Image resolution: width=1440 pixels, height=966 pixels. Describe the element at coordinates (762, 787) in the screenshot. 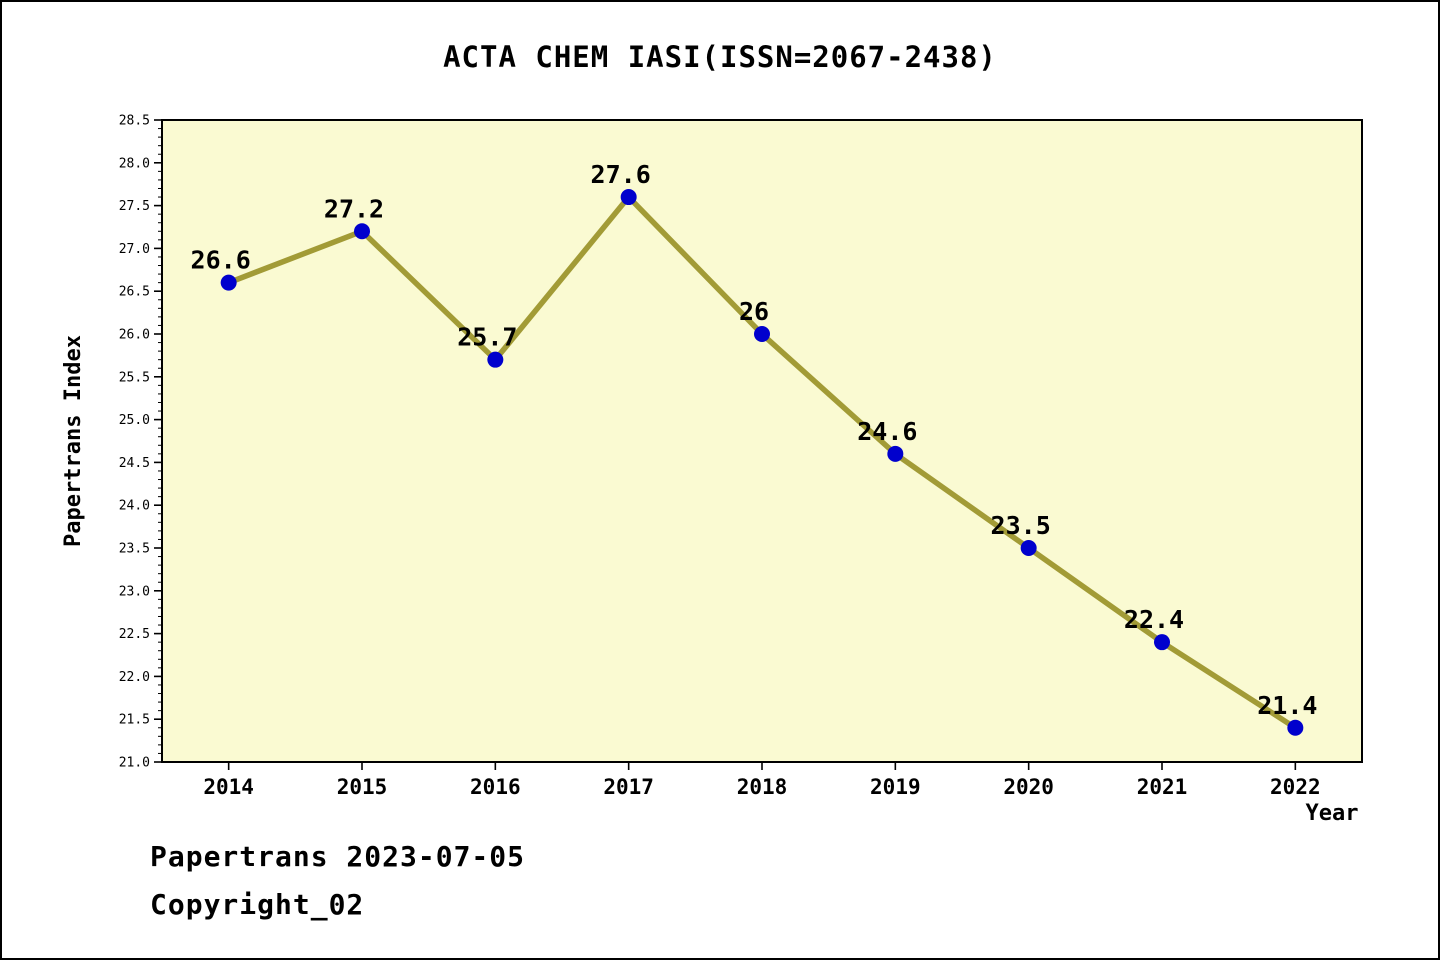

I see `x-tick-label: 2018` at that location.